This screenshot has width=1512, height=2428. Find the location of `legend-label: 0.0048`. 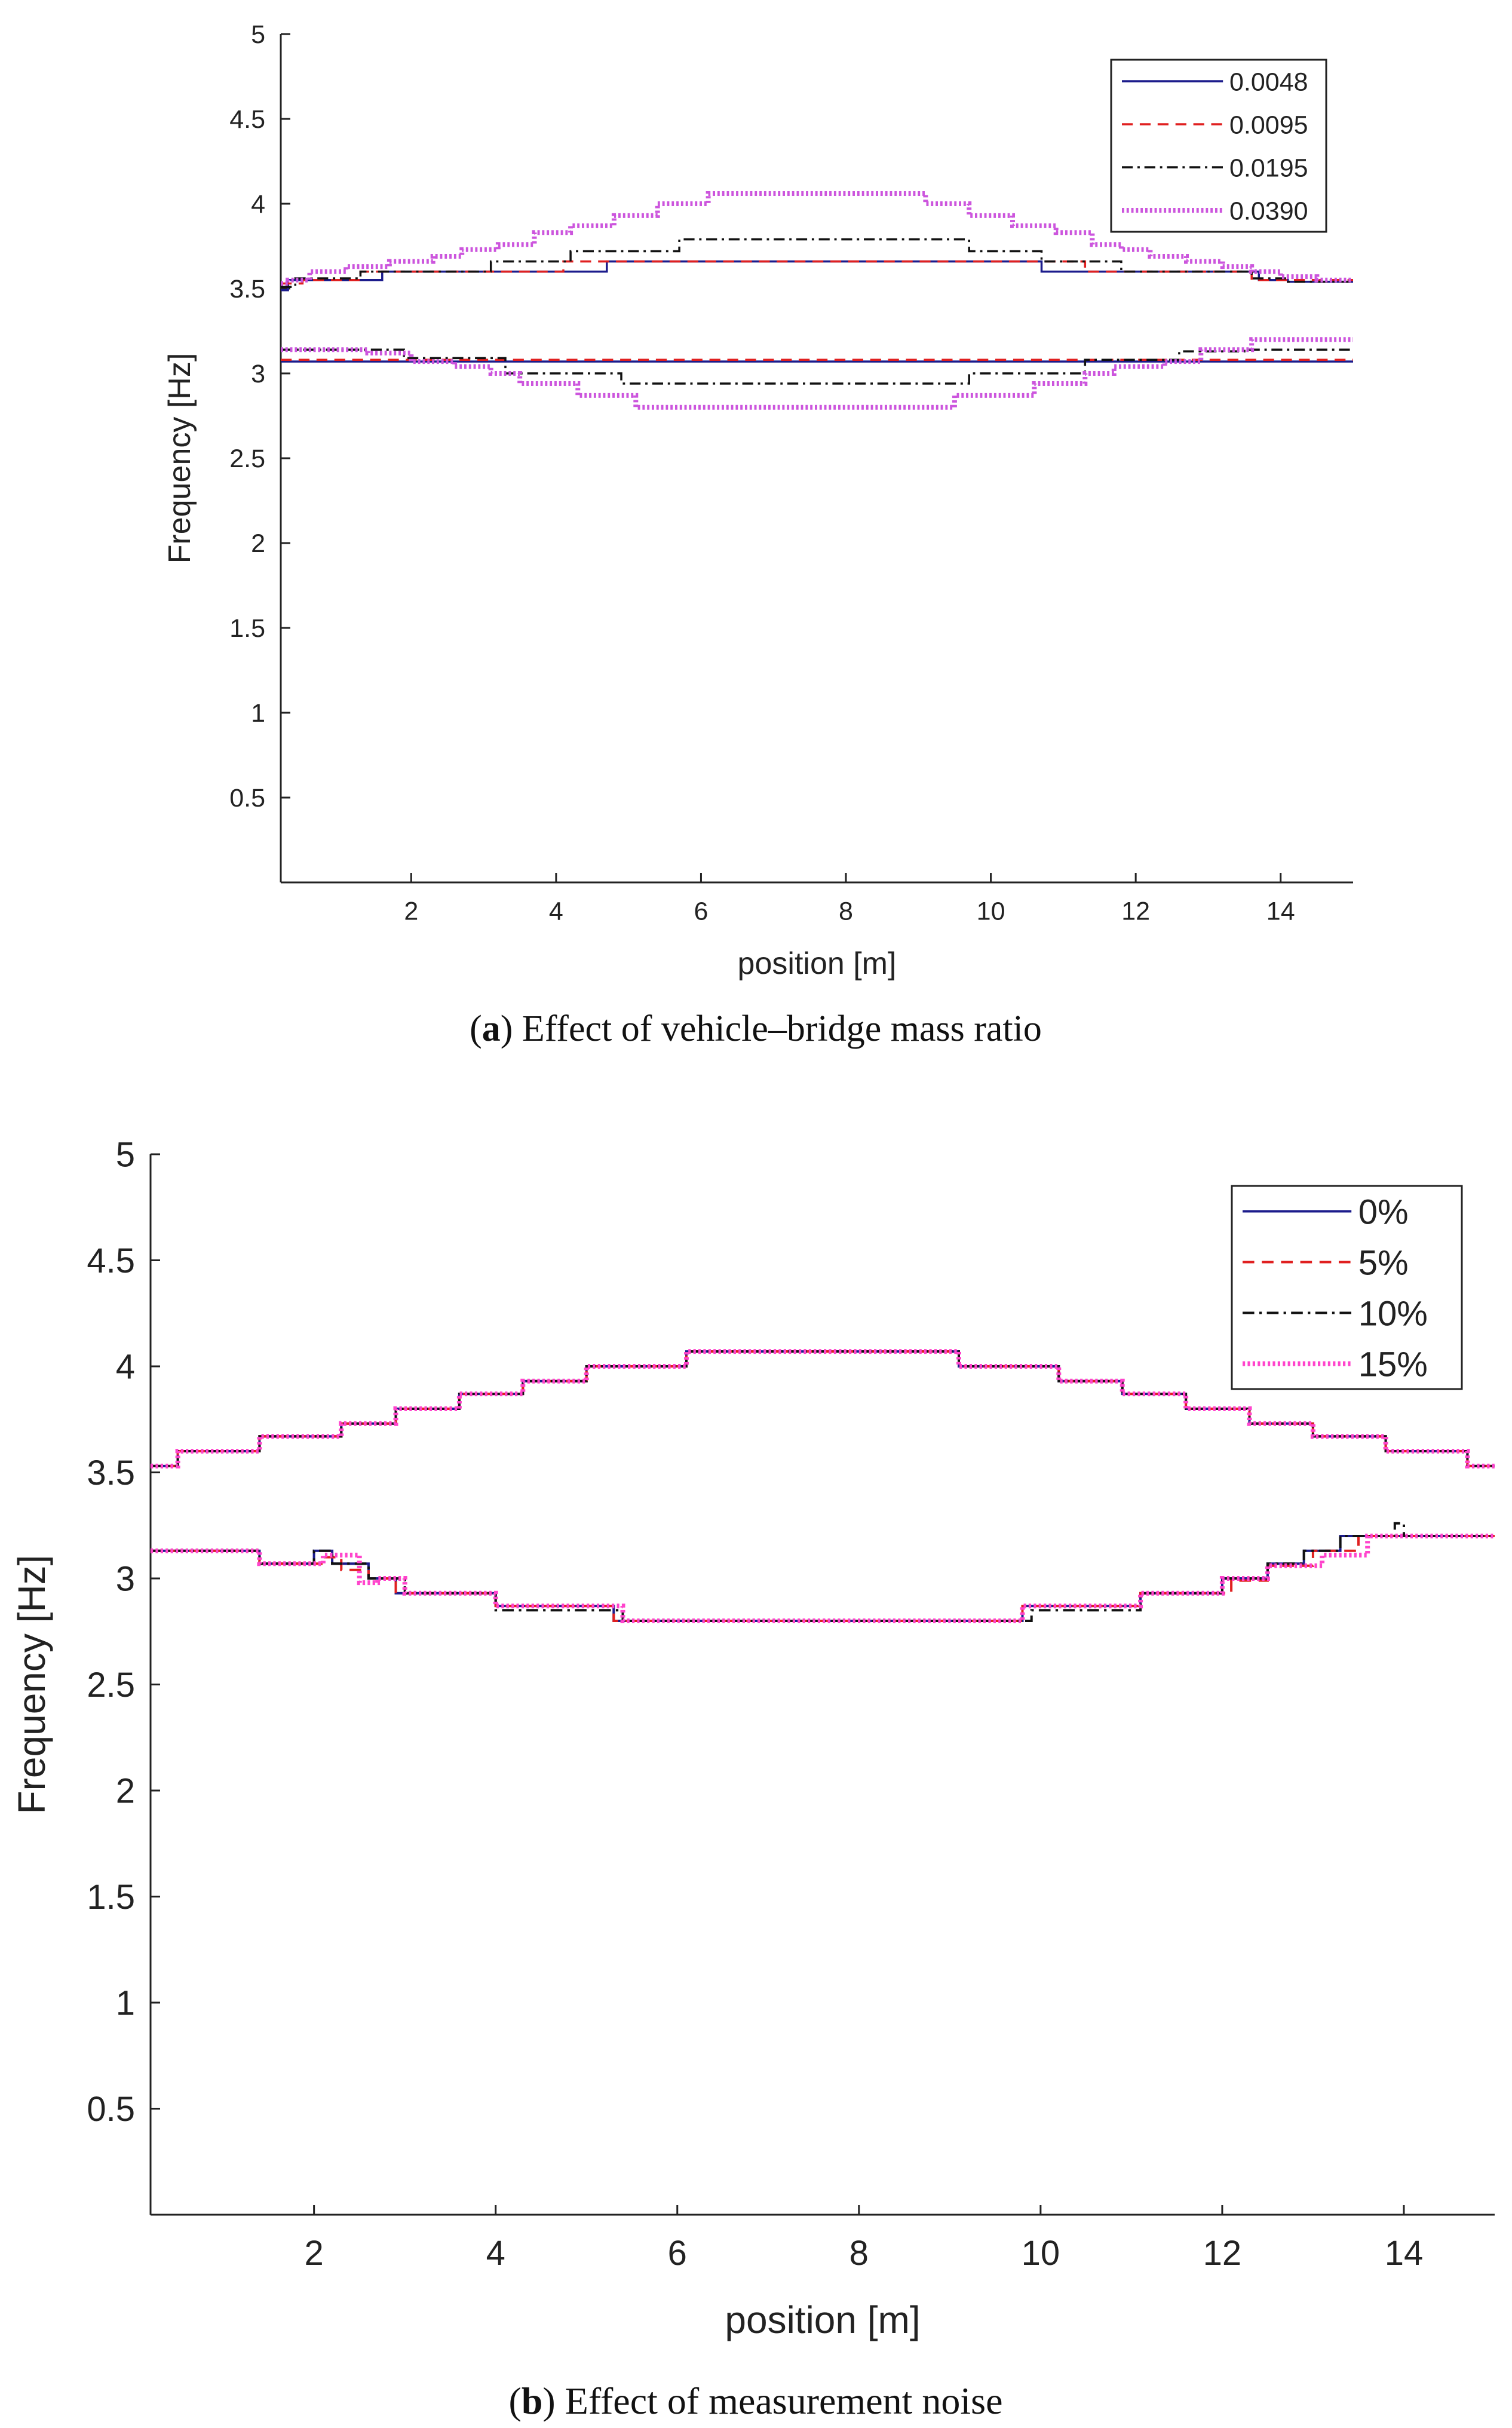

legend-label: 0.0048 is located at coordinates (1268, 82).